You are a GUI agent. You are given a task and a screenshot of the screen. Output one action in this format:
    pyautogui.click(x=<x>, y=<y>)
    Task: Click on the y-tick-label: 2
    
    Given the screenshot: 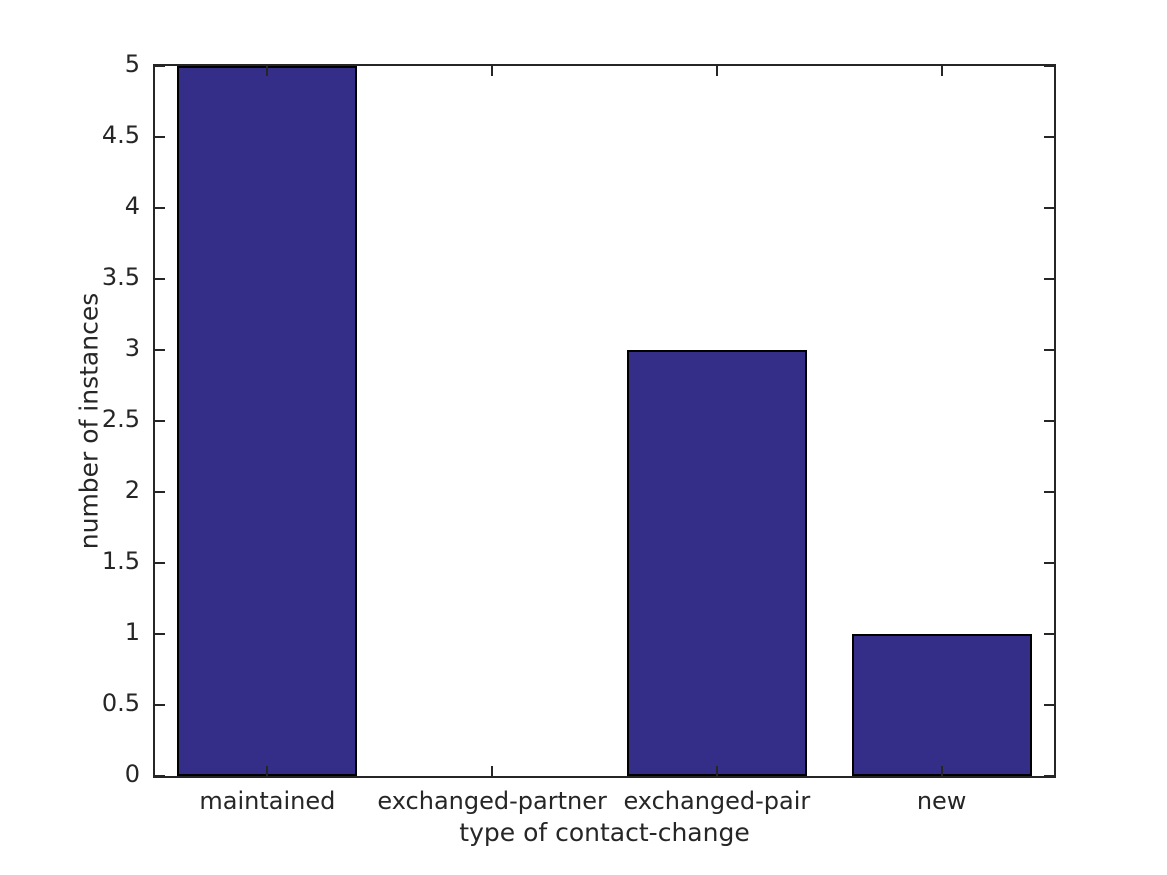 What is the action you would take?
    pyautogui.click(x=132, y=490)
    